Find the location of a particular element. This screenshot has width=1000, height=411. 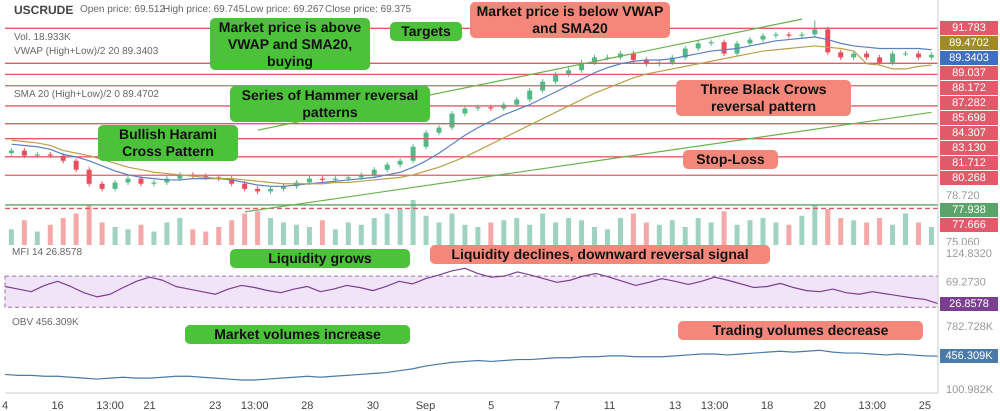

x-tick-label: Sep is located at coordinates (426, 405).